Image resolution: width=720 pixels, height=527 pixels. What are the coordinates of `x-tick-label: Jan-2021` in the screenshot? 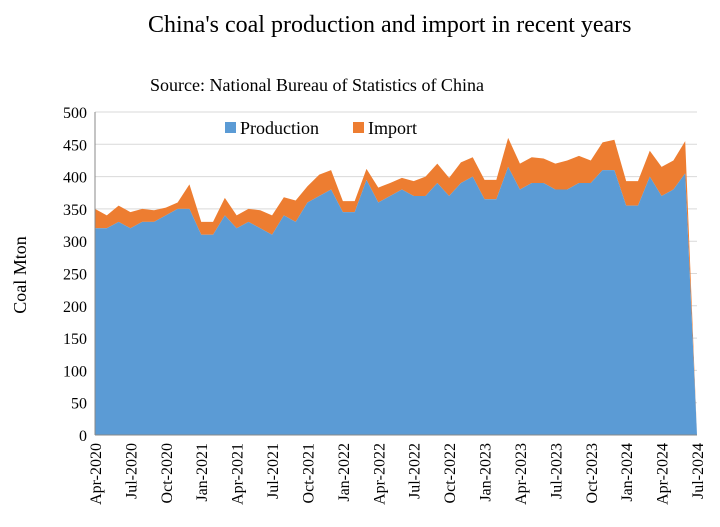 It's located at (202, 472).